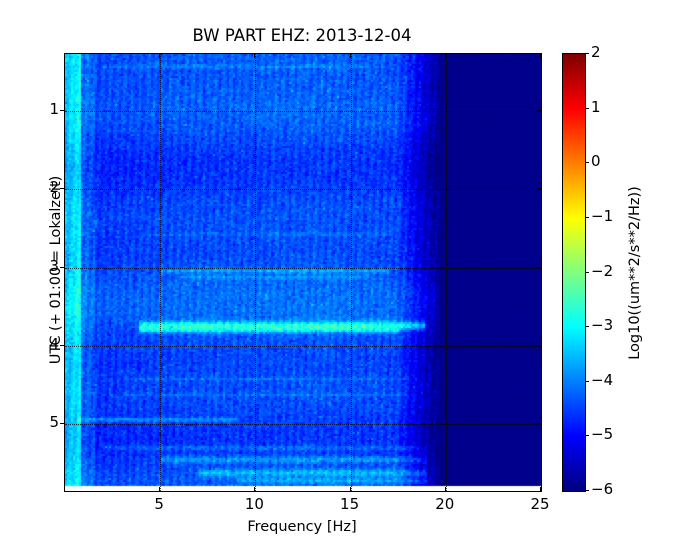 This screenshot has width=673, height=554. Describe the element at coordinates (445, 504) in the screenshot. I see `x-tick-label: 20` at that location.